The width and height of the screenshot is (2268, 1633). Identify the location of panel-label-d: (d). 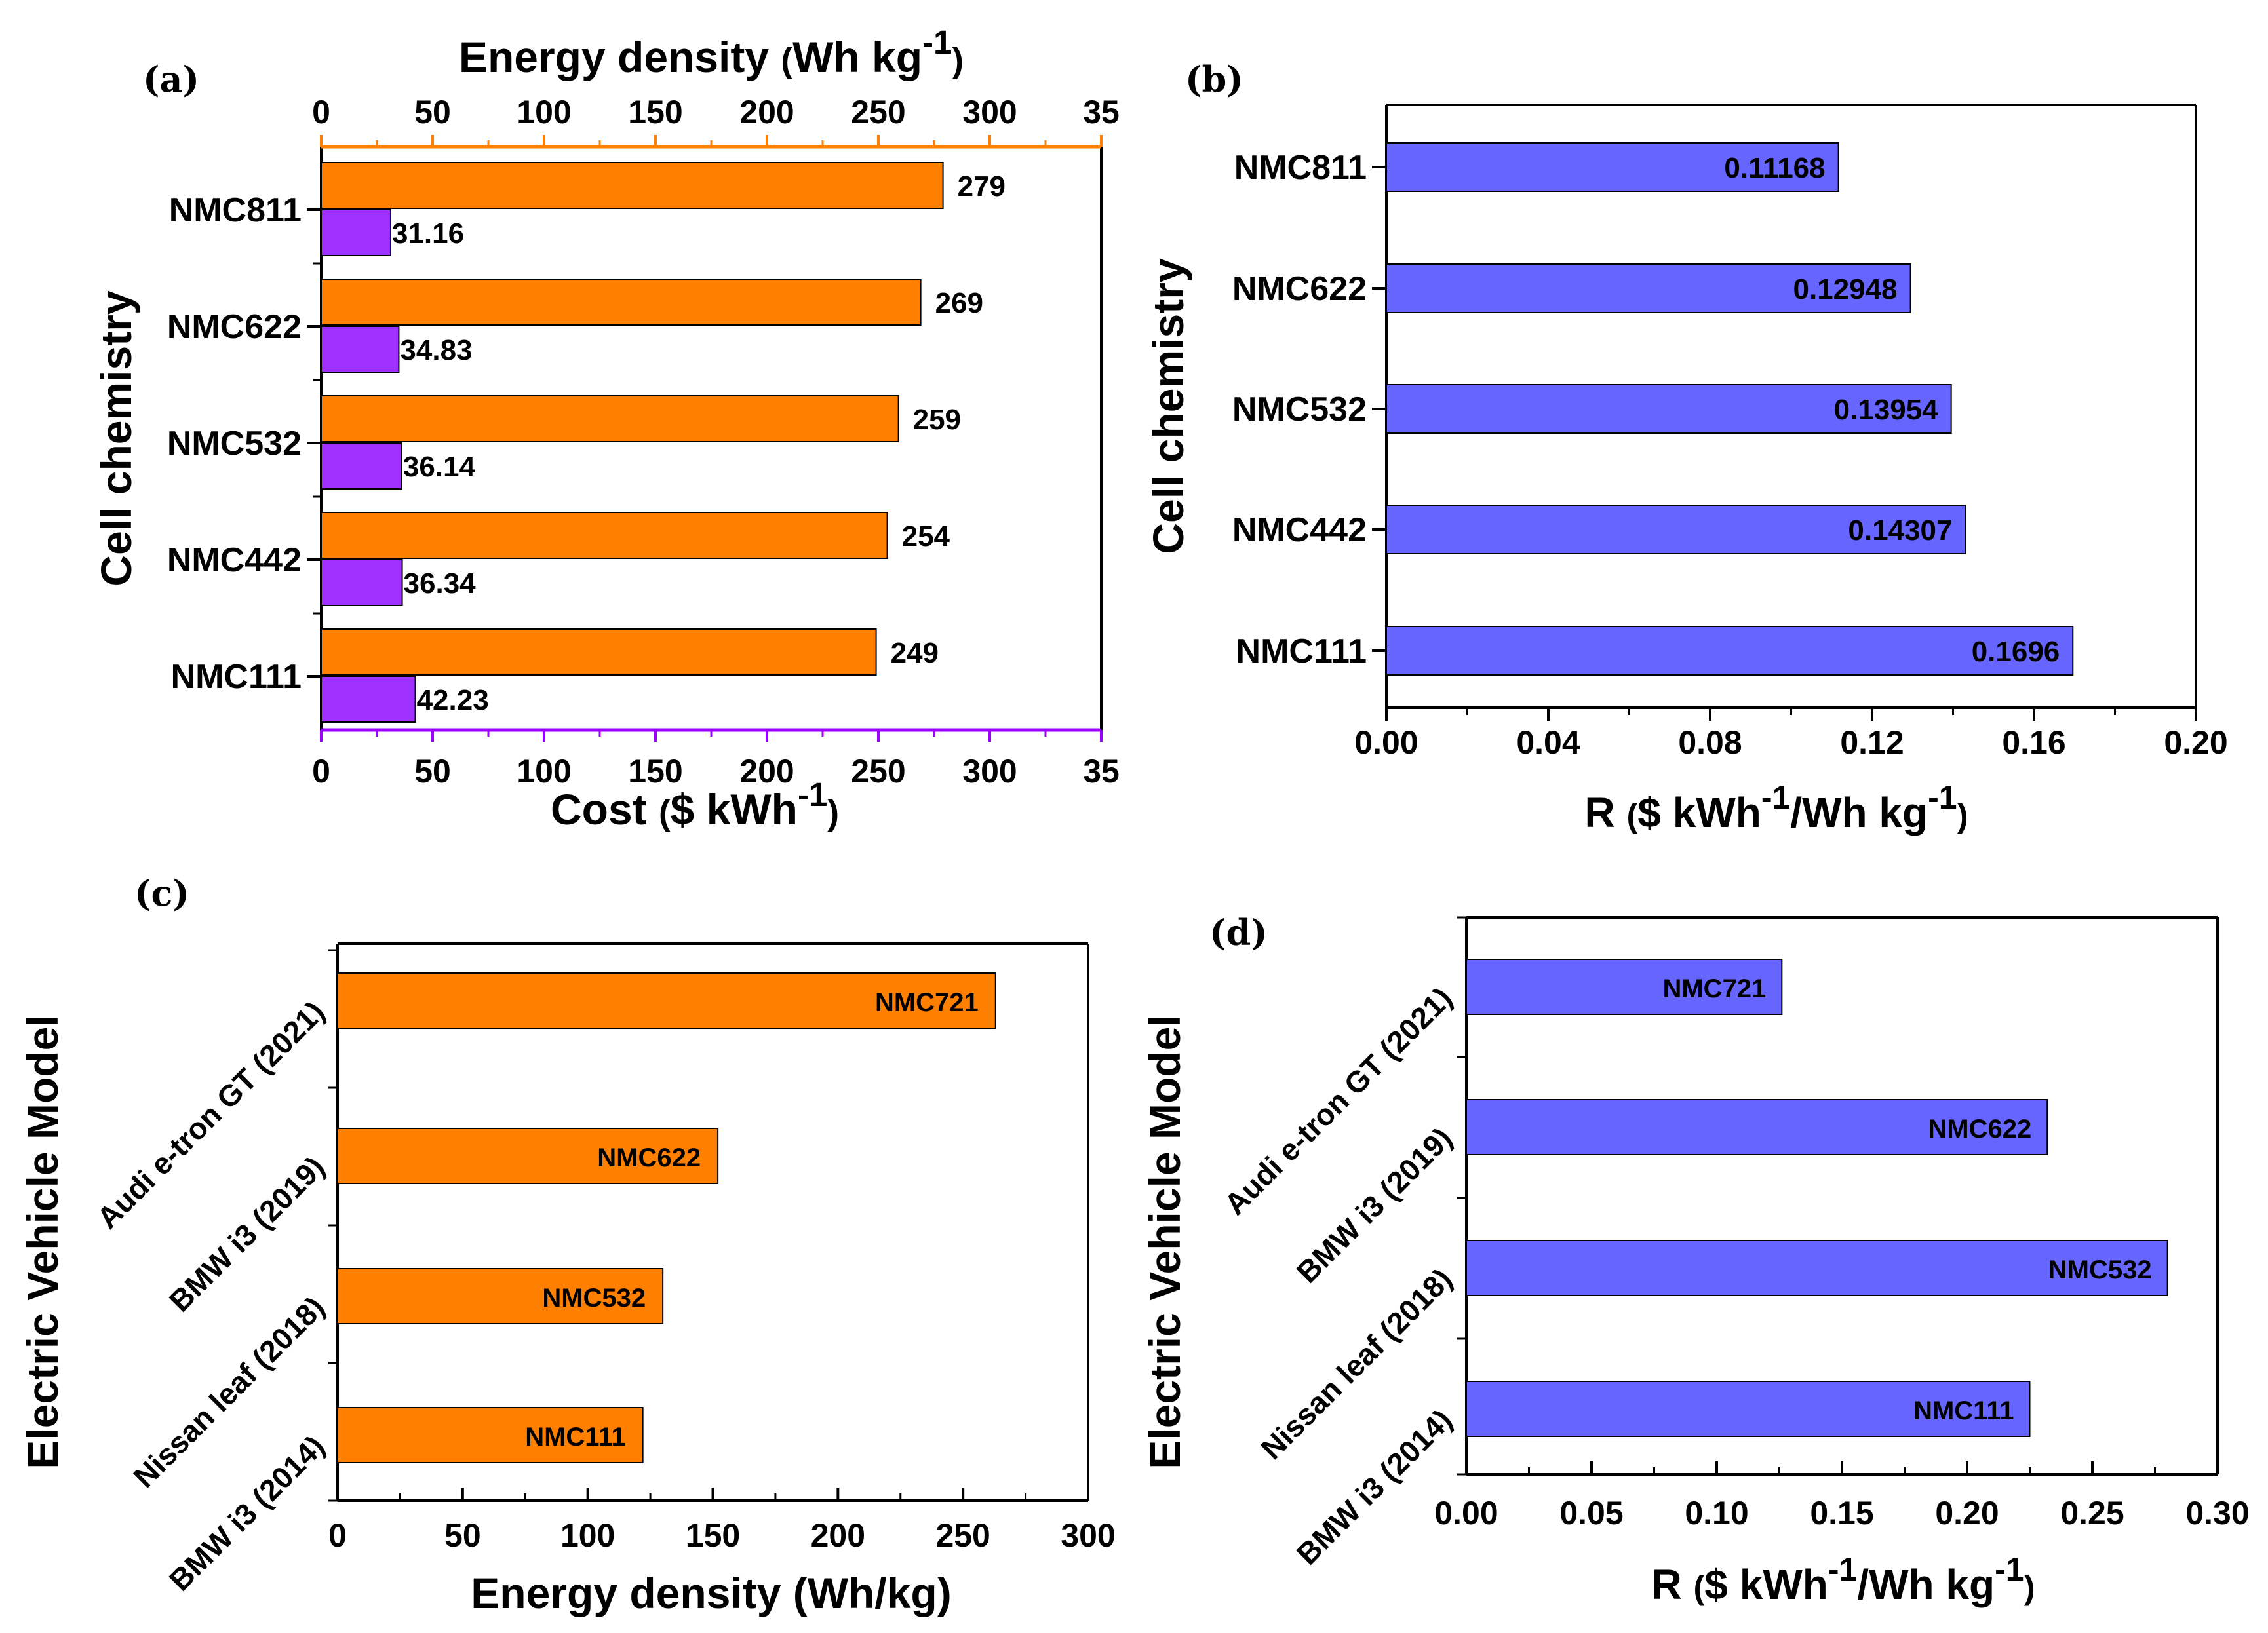
(1238, 933).